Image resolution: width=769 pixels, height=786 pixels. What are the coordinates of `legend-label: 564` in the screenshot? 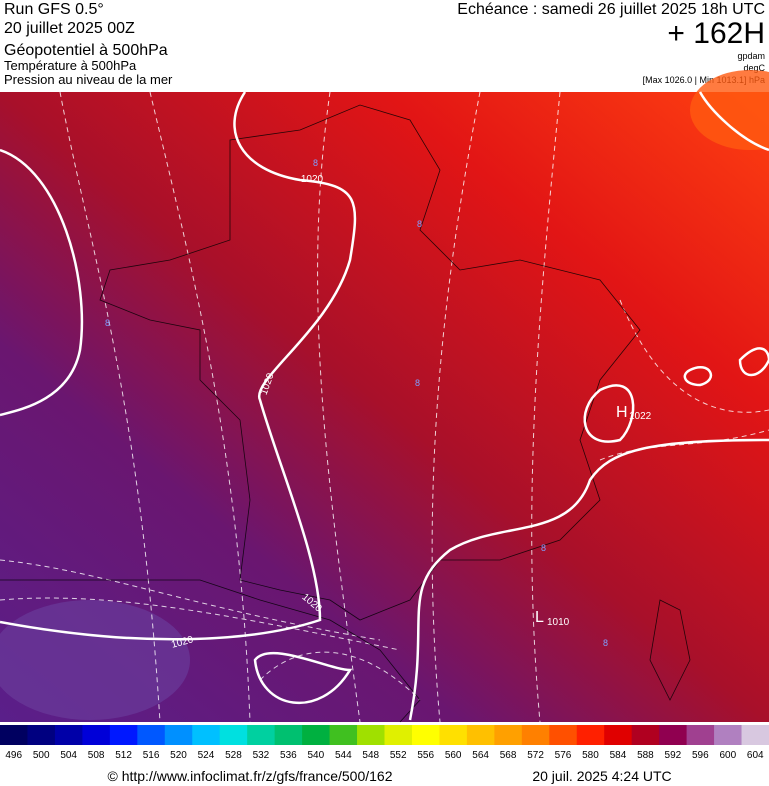 It's located at (480, 755).